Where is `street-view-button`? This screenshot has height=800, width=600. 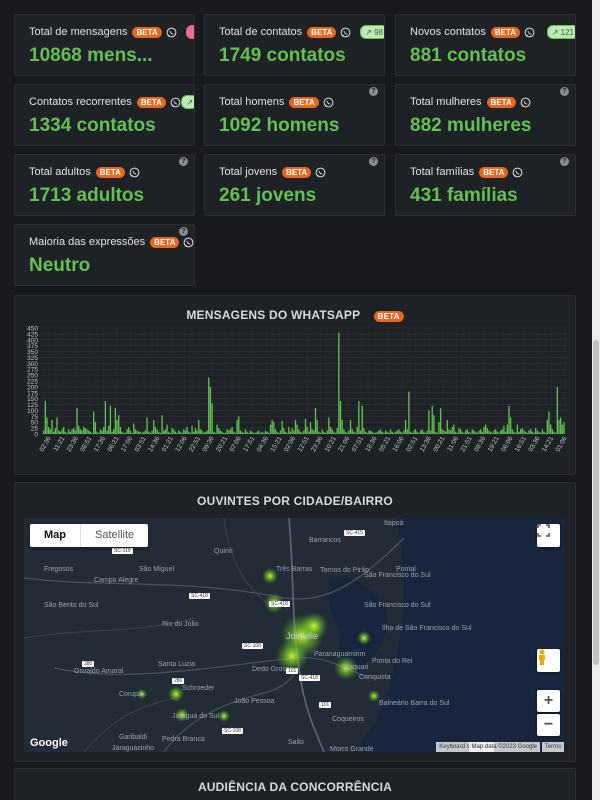
street-view-button is located at coordinates (548, 660).